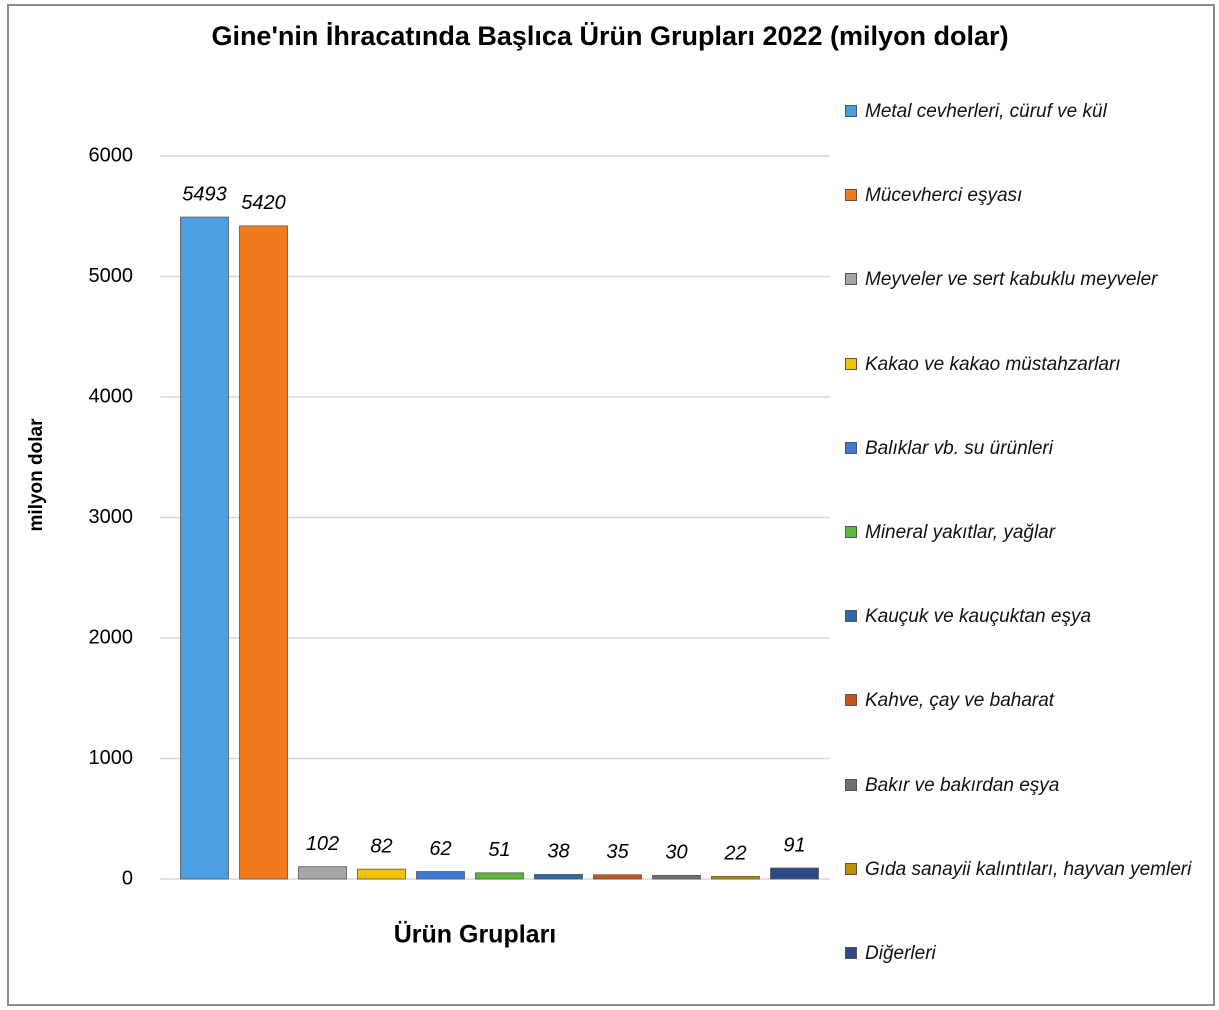 The width and height of the screenshot is (1219, 1010). I want to click on data-label: 38, so click(558, 852).